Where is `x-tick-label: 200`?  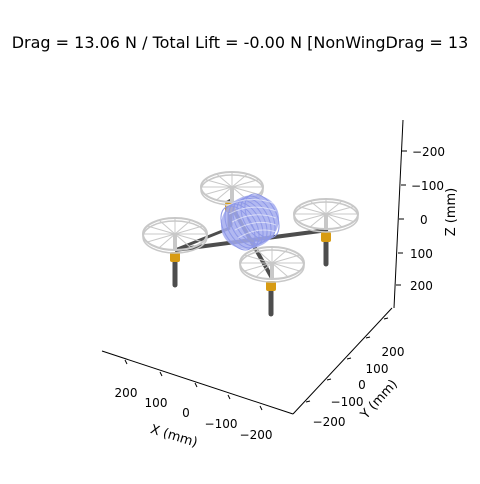
x-tick-label: 200 is located at coordinates (126, 393).